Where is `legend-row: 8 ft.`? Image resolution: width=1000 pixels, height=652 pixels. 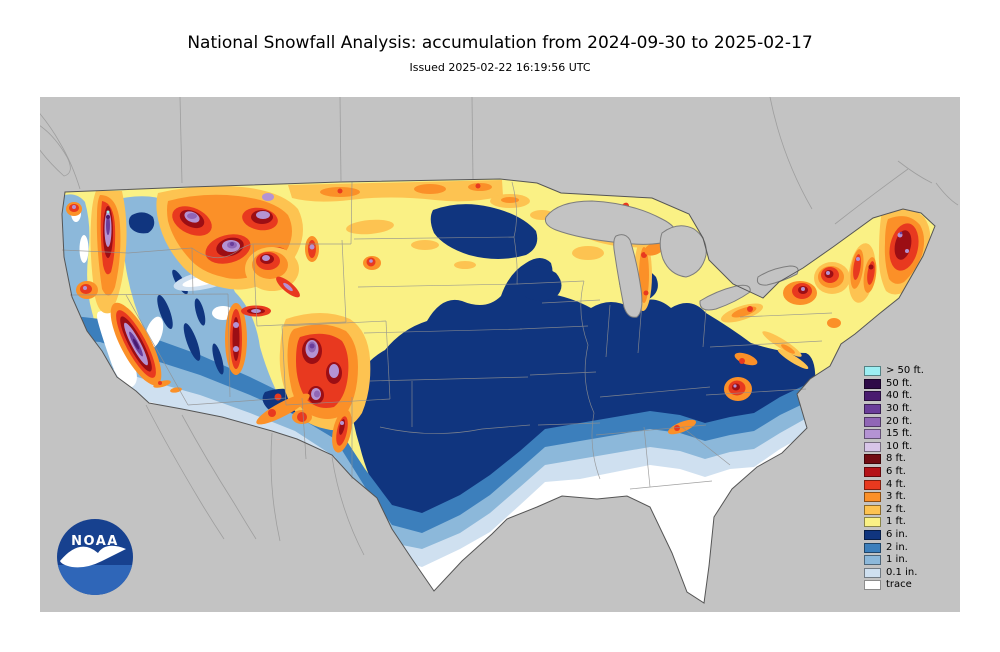
legend-row: 8 ft. is located at coordinates (894, 459).